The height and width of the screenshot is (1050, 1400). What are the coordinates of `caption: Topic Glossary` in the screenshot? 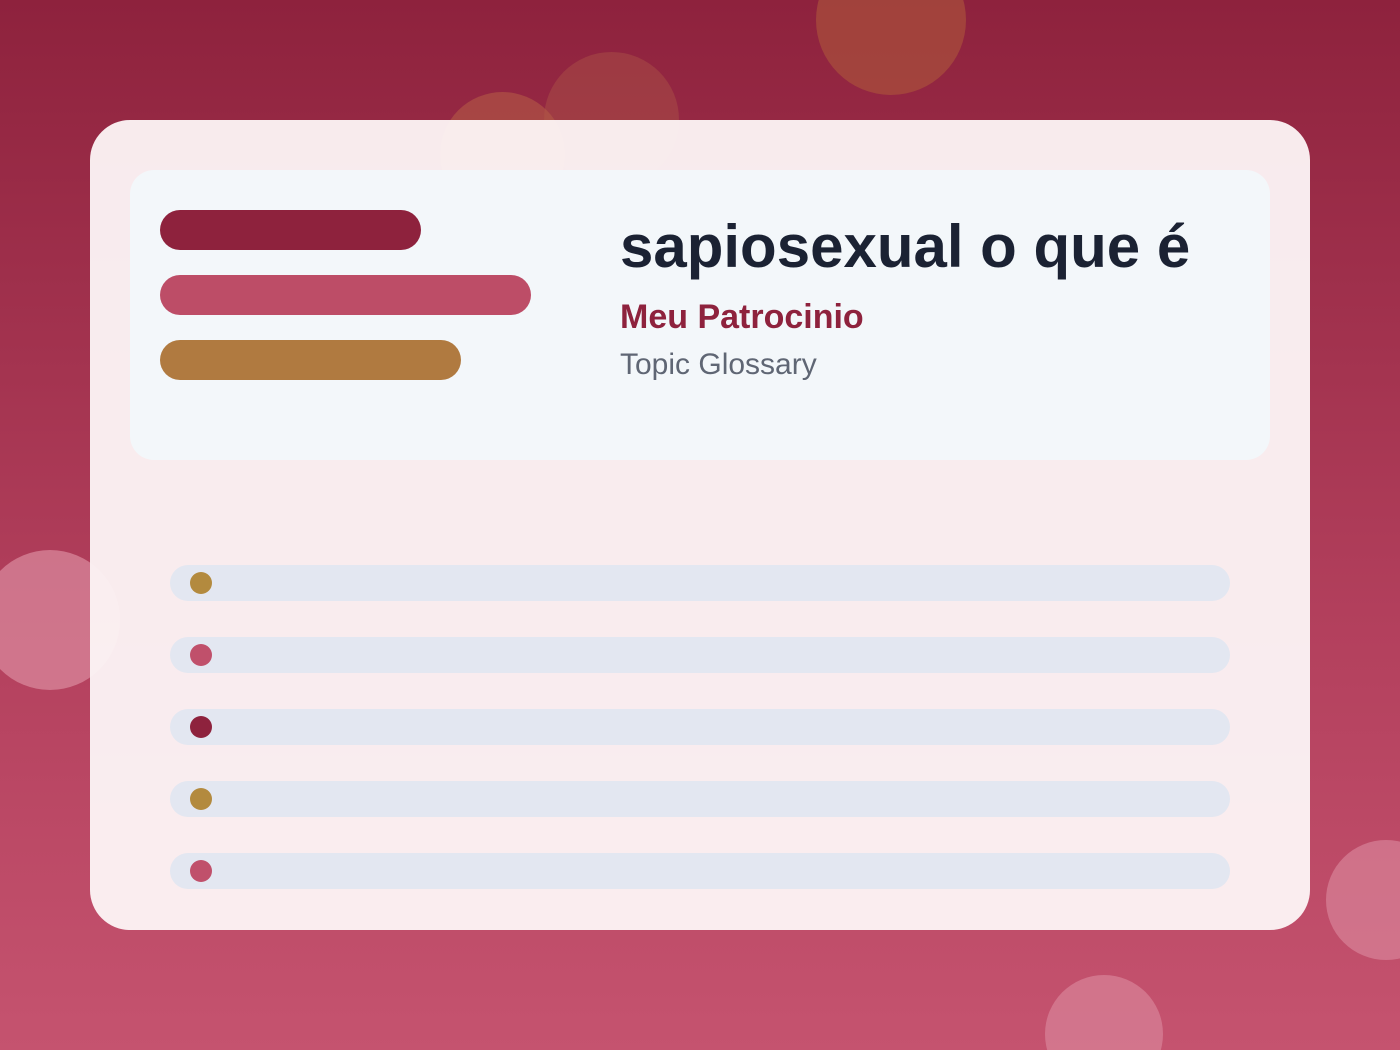 It's located at (718, 364).